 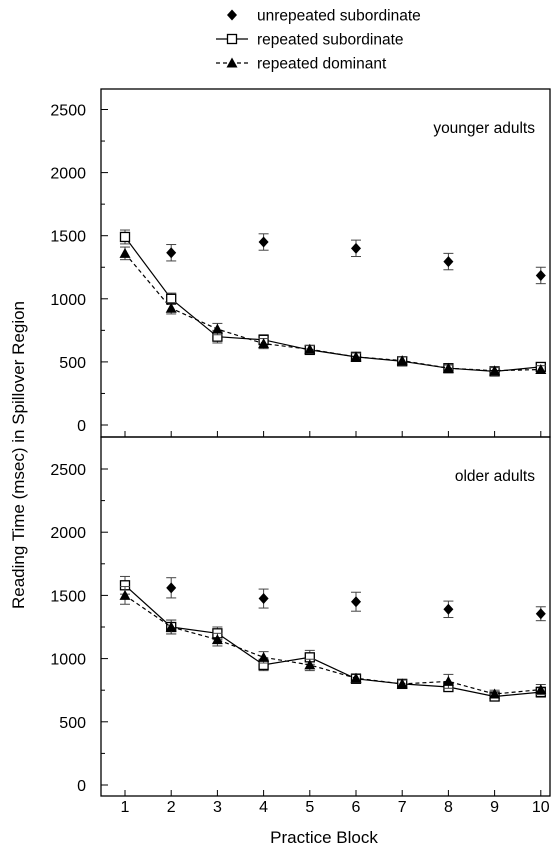 What do you see at coordinates (324, 837) in the screenshot?
I see `x-axis-title: Practice Block` at bounding box center [324, 837].